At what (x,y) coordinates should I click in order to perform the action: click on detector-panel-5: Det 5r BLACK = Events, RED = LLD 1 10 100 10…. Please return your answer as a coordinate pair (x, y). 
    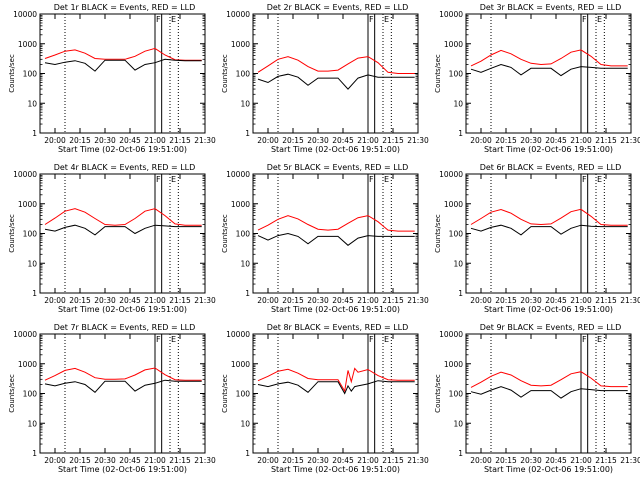
    Looking at the image, I should click on (325, 238).